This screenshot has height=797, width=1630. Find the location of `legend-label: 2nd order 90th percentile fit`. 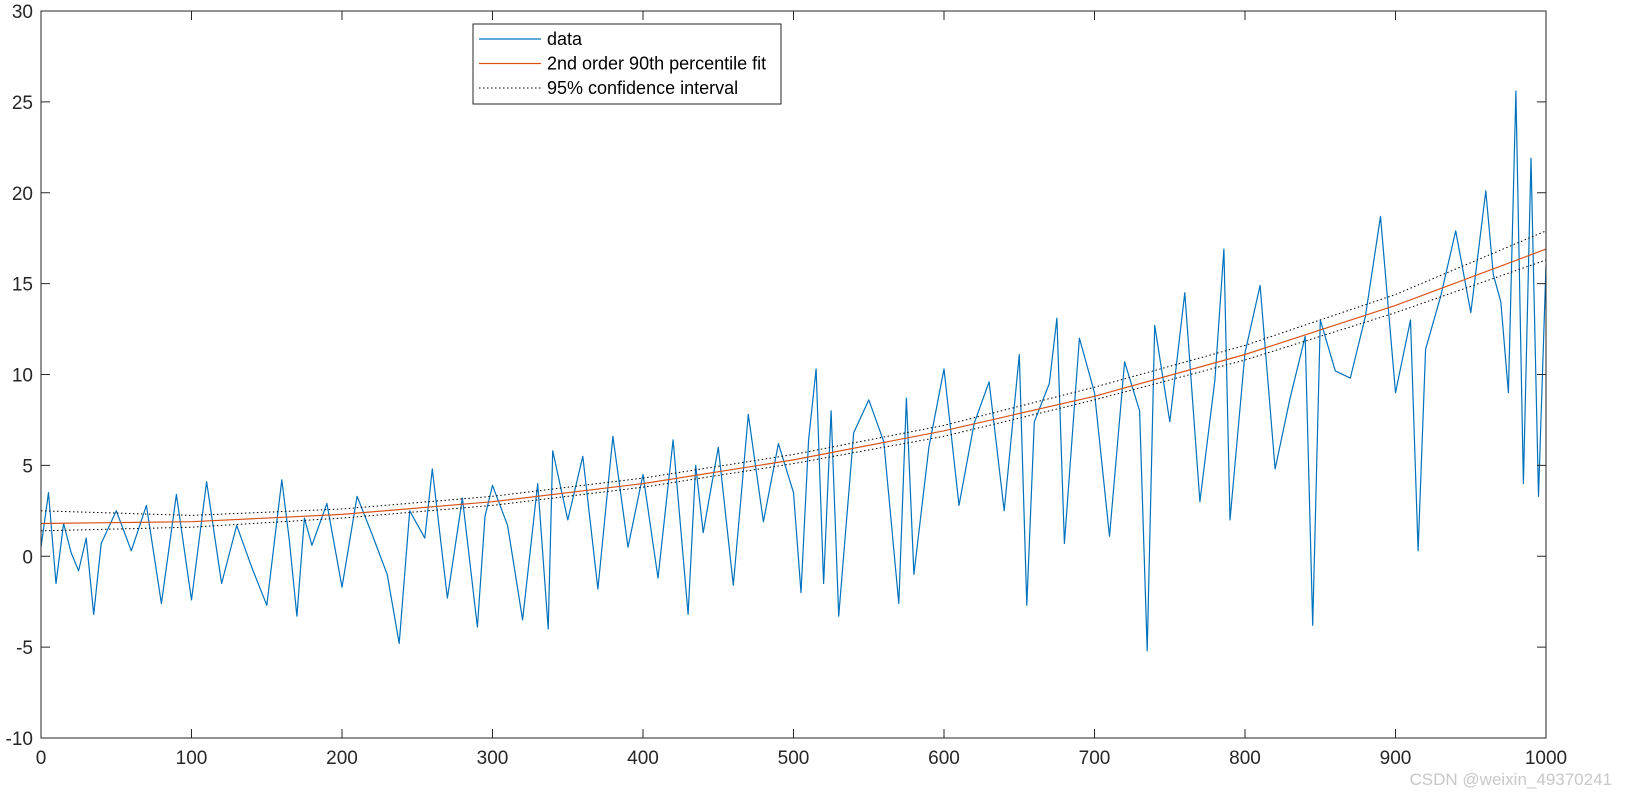

legend-label: 2nd order 90th percentile fit is located at coordinates (656, 64).